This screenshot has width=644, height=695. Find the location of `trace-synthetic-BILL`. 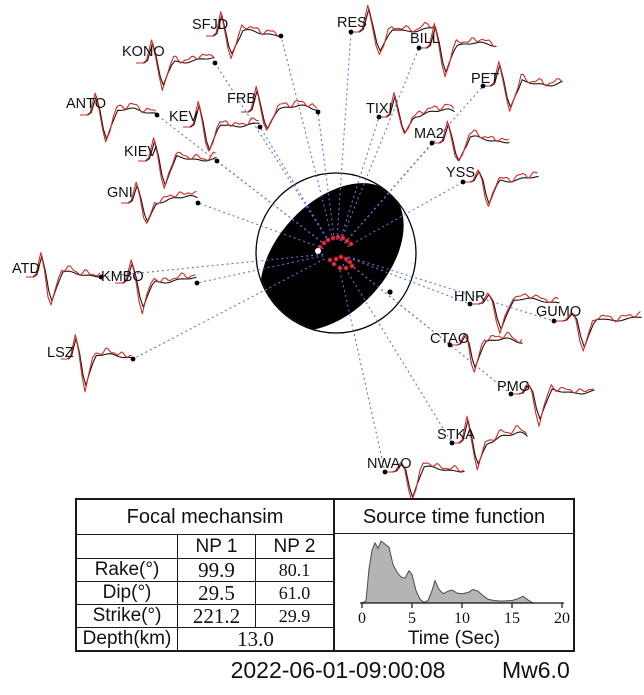

trace-synthetic-BILL is located at coordinates (457, 50).